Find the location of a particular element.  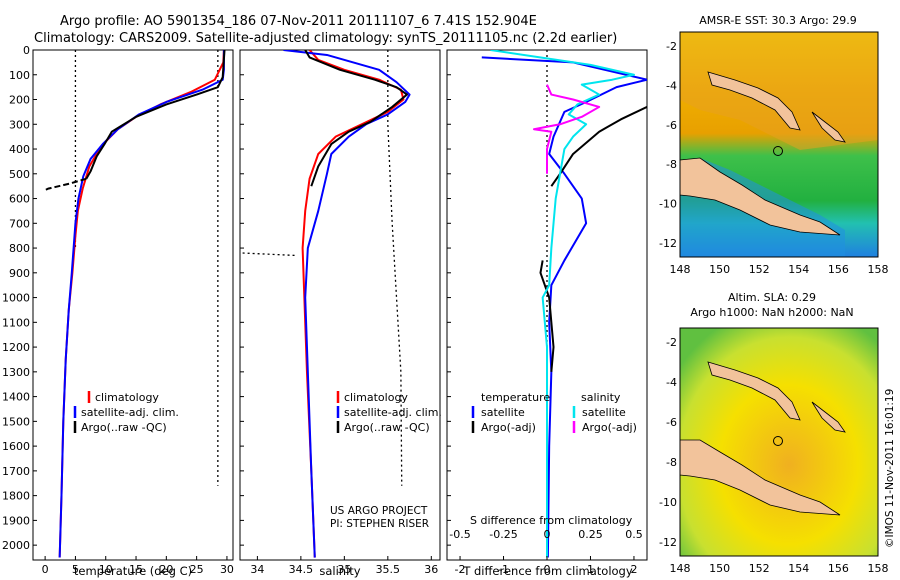

sla-bougainville is located at coordinates (828, 417).